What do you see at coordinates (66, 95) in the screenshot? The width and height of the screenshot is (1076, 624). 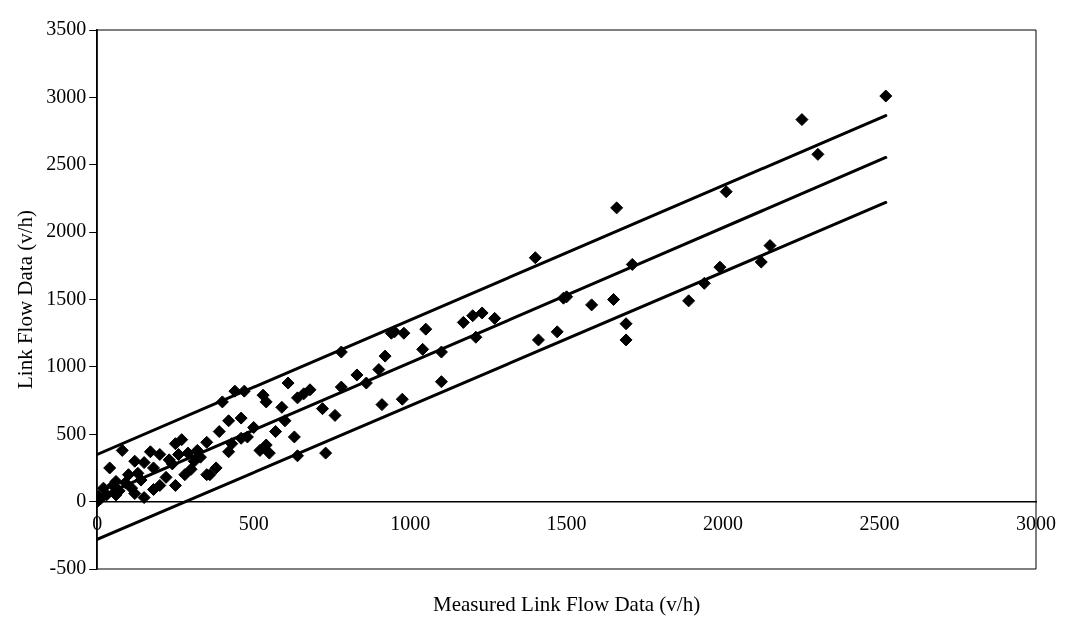 I see `y-tick-label: 3000` at bounding box center [66, 95].